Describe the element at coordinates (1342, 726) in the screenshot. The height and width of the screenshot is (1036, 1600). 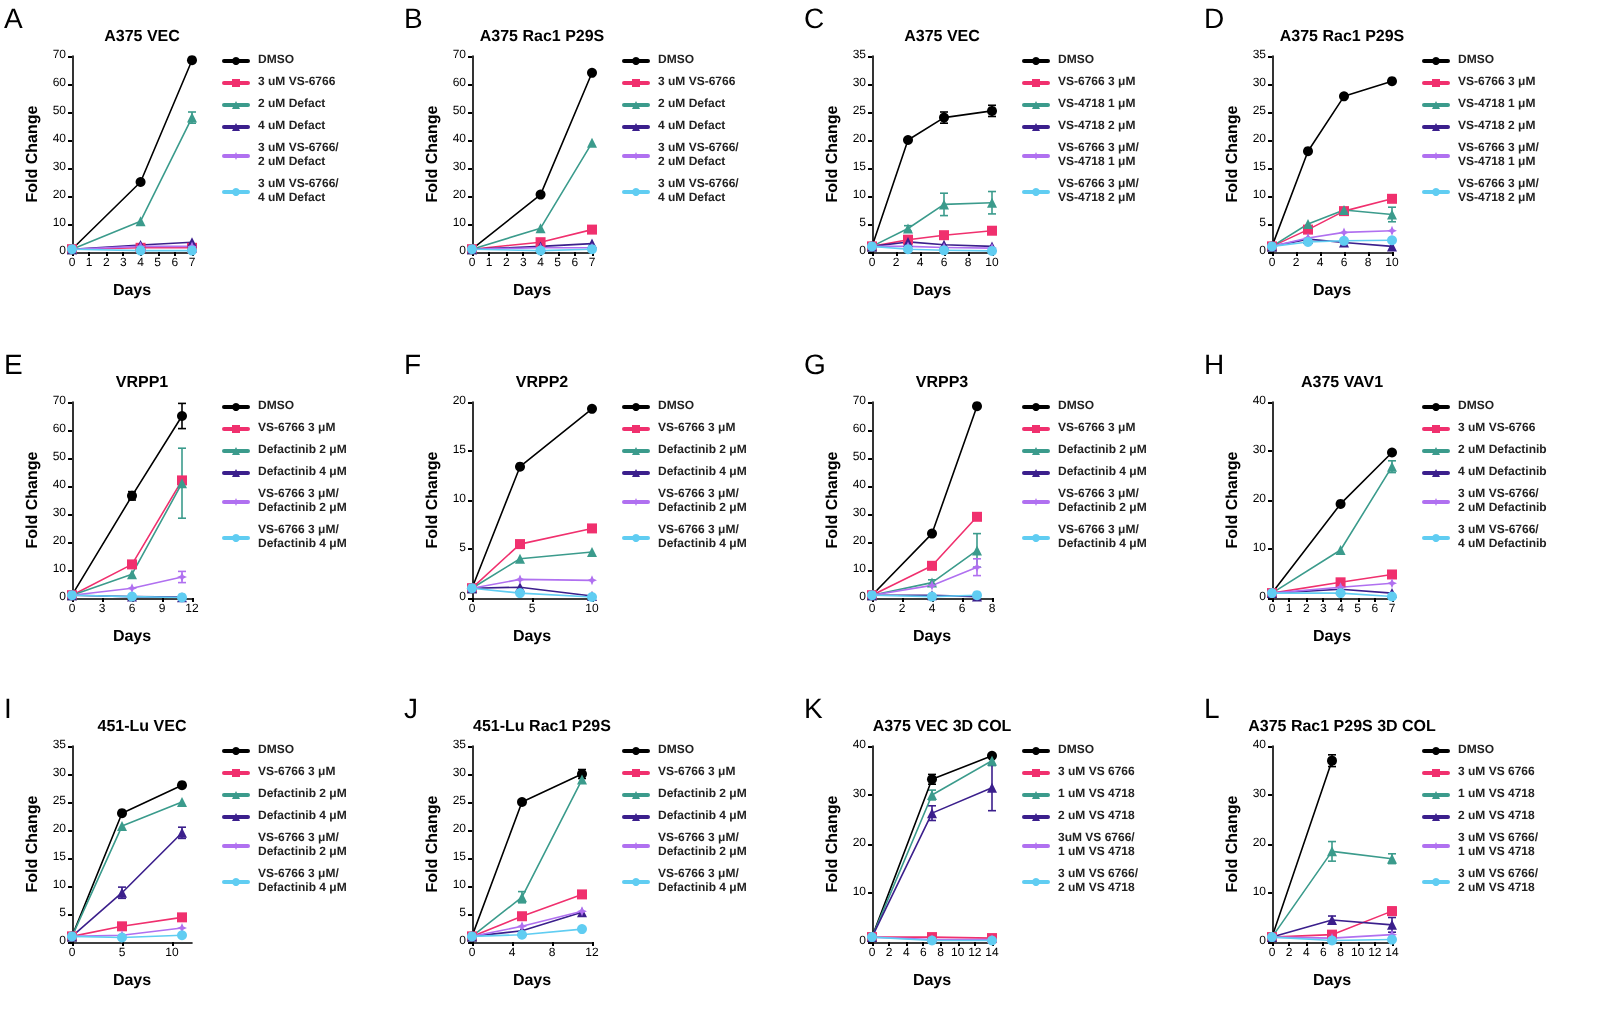
I see `chart-title: A375 Rac1 P29S 3D COL` at that location.